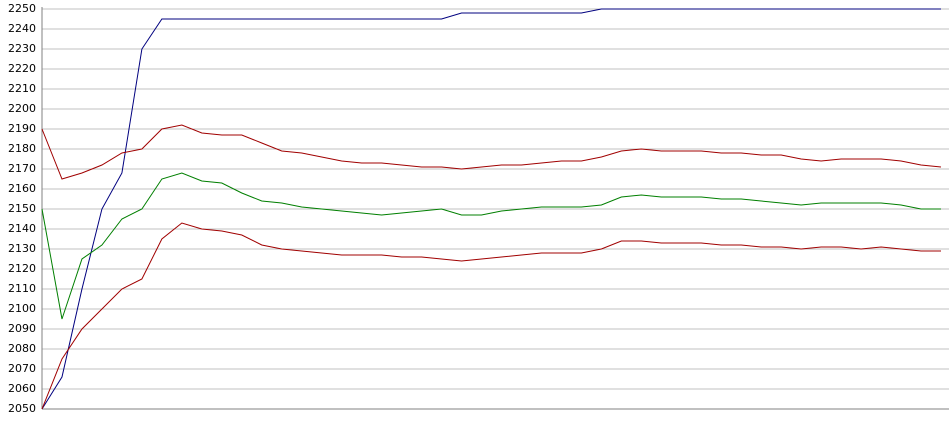  Describe the element at coordinates (22, 248) in the screenshot. I see `y-tick-label: 2130` at that location.